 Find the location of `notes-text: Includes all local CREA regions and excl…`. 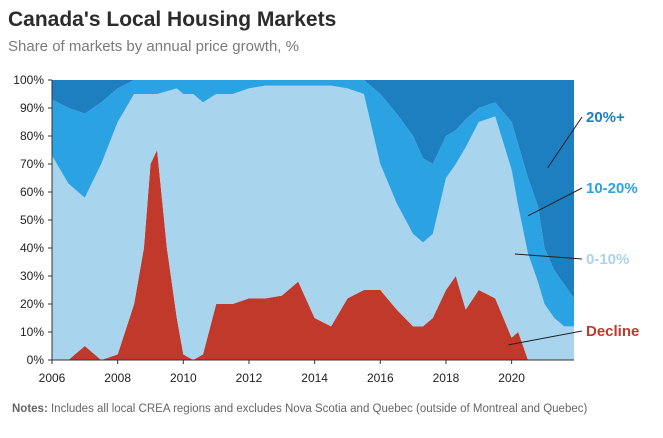

notes-text: Includes all local CREA regions and excl… is located at coordinates (319, 409).